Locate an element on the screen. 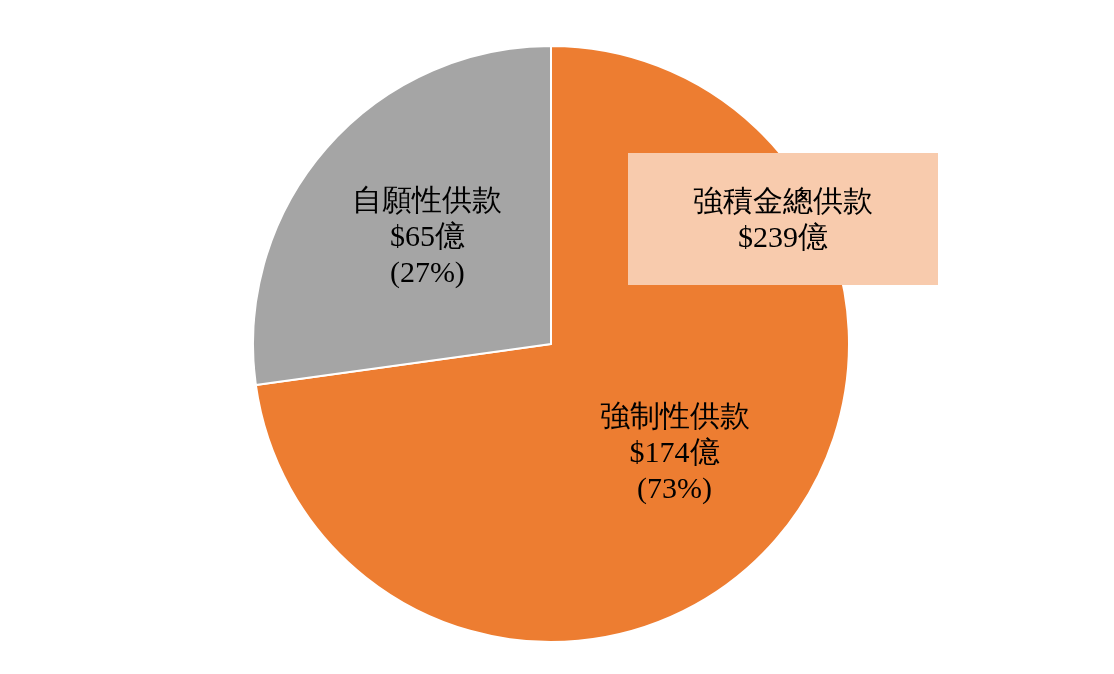 This screenshot has height=674, width=1114. data-label: $174億 (73%) is located at coordinates (674, 469).